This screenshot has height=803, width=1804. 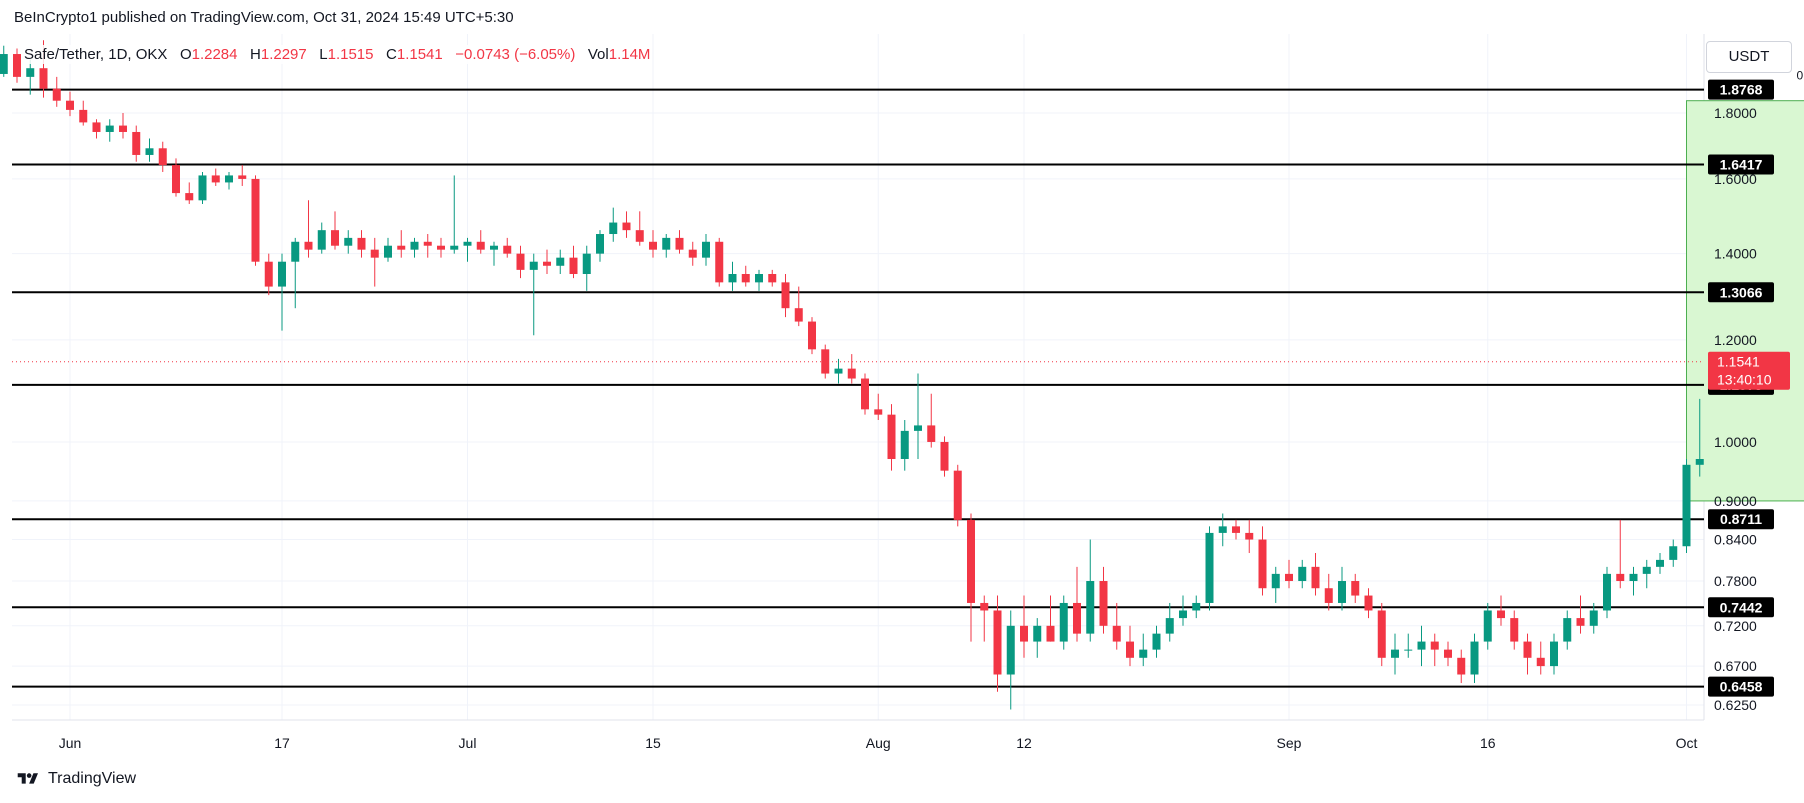 I want to click on symbol-label: Safe/Tether, 1D, OKX, so click(x=96, y=54).